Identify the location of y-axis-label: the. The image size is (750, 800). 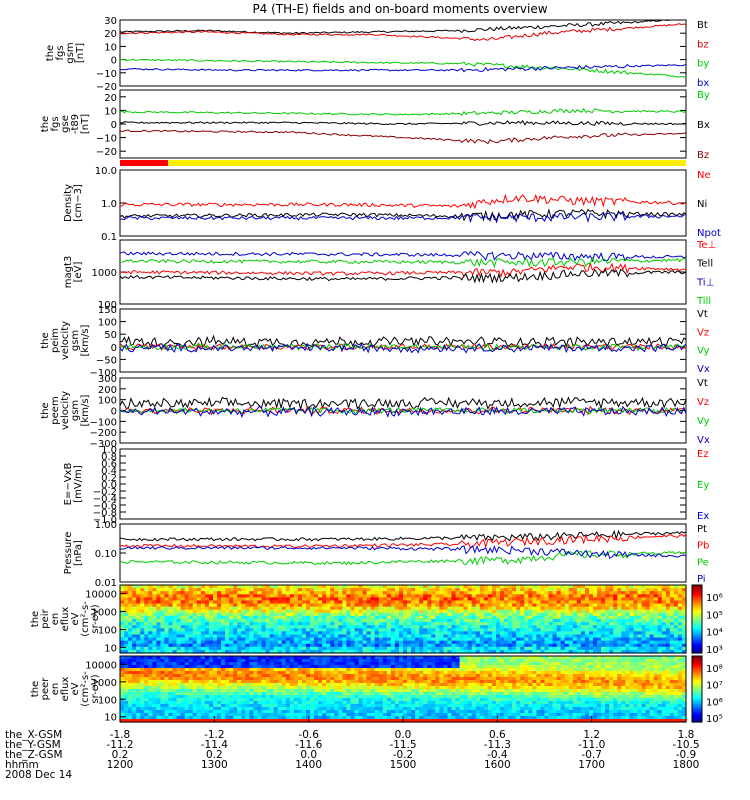
(45, 340).